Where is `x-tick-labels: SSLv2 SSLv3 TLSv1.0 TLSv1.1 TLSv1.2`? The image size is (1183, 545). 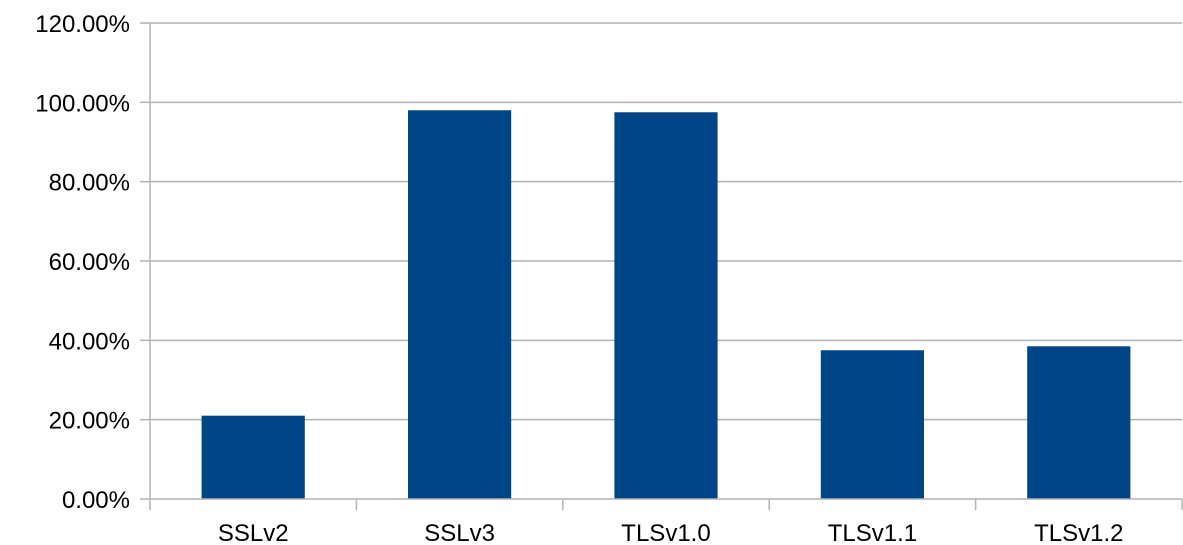 x-tick-labels: SSLv2 SSLv3 TLSv1.0 TLSv1.1 TLSv1.2 is located at coordinates (671, 532).